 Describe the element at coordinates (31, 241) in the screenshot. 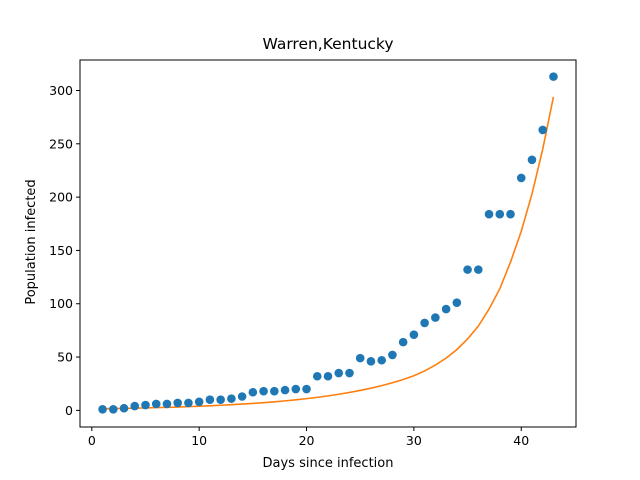

I see `y-axis-label: Population infected` at that location.